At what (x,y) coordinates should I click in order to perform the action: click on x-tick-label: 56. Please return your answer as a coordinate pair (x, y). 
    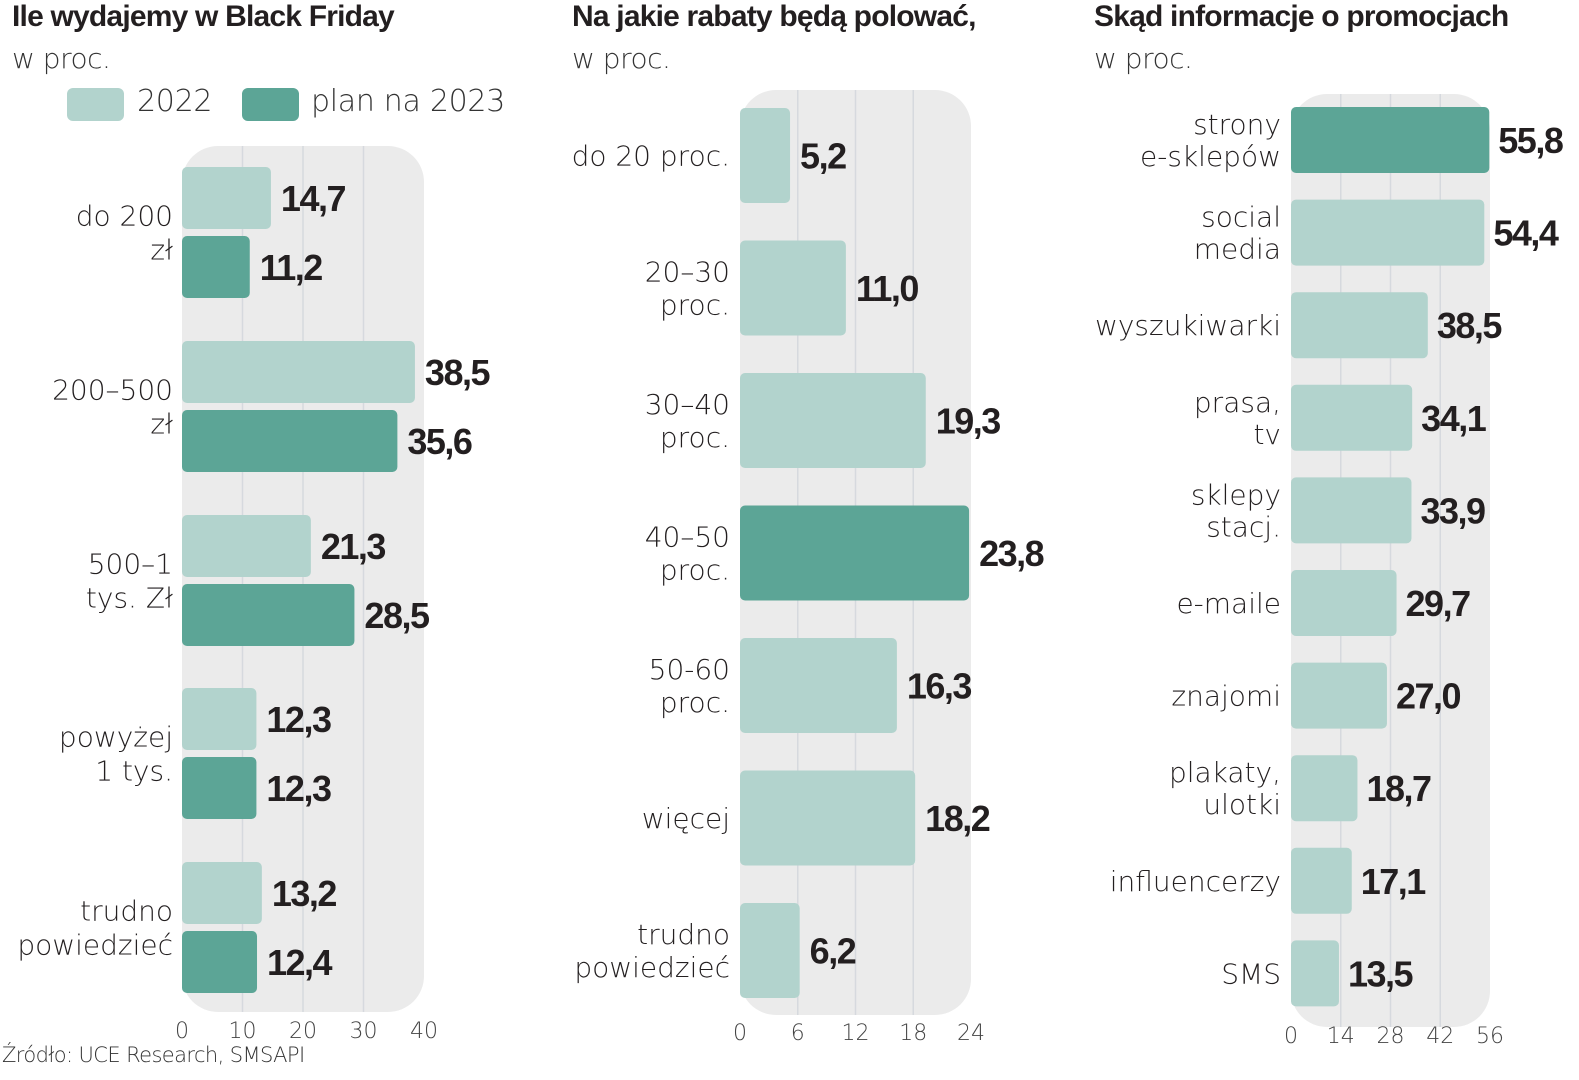
    Looking at the image, I should click on (1490, 1036).